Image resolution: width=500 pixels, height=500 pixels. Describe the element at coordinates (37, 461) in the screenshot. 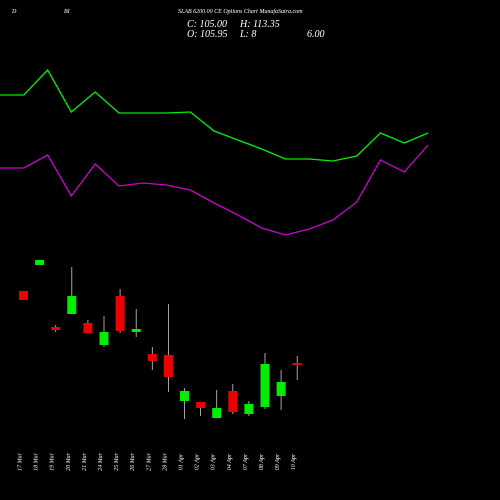

I see `x-tick-label: 18 Mar` at that location.